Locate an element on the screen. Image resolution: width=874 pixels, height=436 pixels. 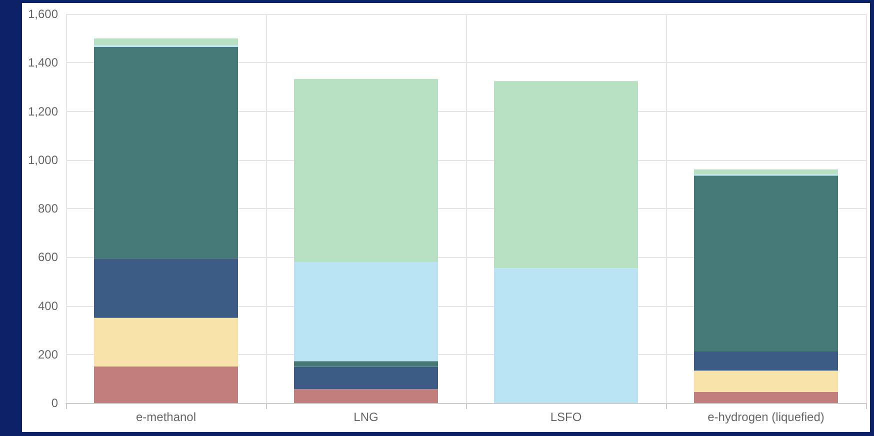
y-tick-label: 600 is located at coordinates (48, 257).